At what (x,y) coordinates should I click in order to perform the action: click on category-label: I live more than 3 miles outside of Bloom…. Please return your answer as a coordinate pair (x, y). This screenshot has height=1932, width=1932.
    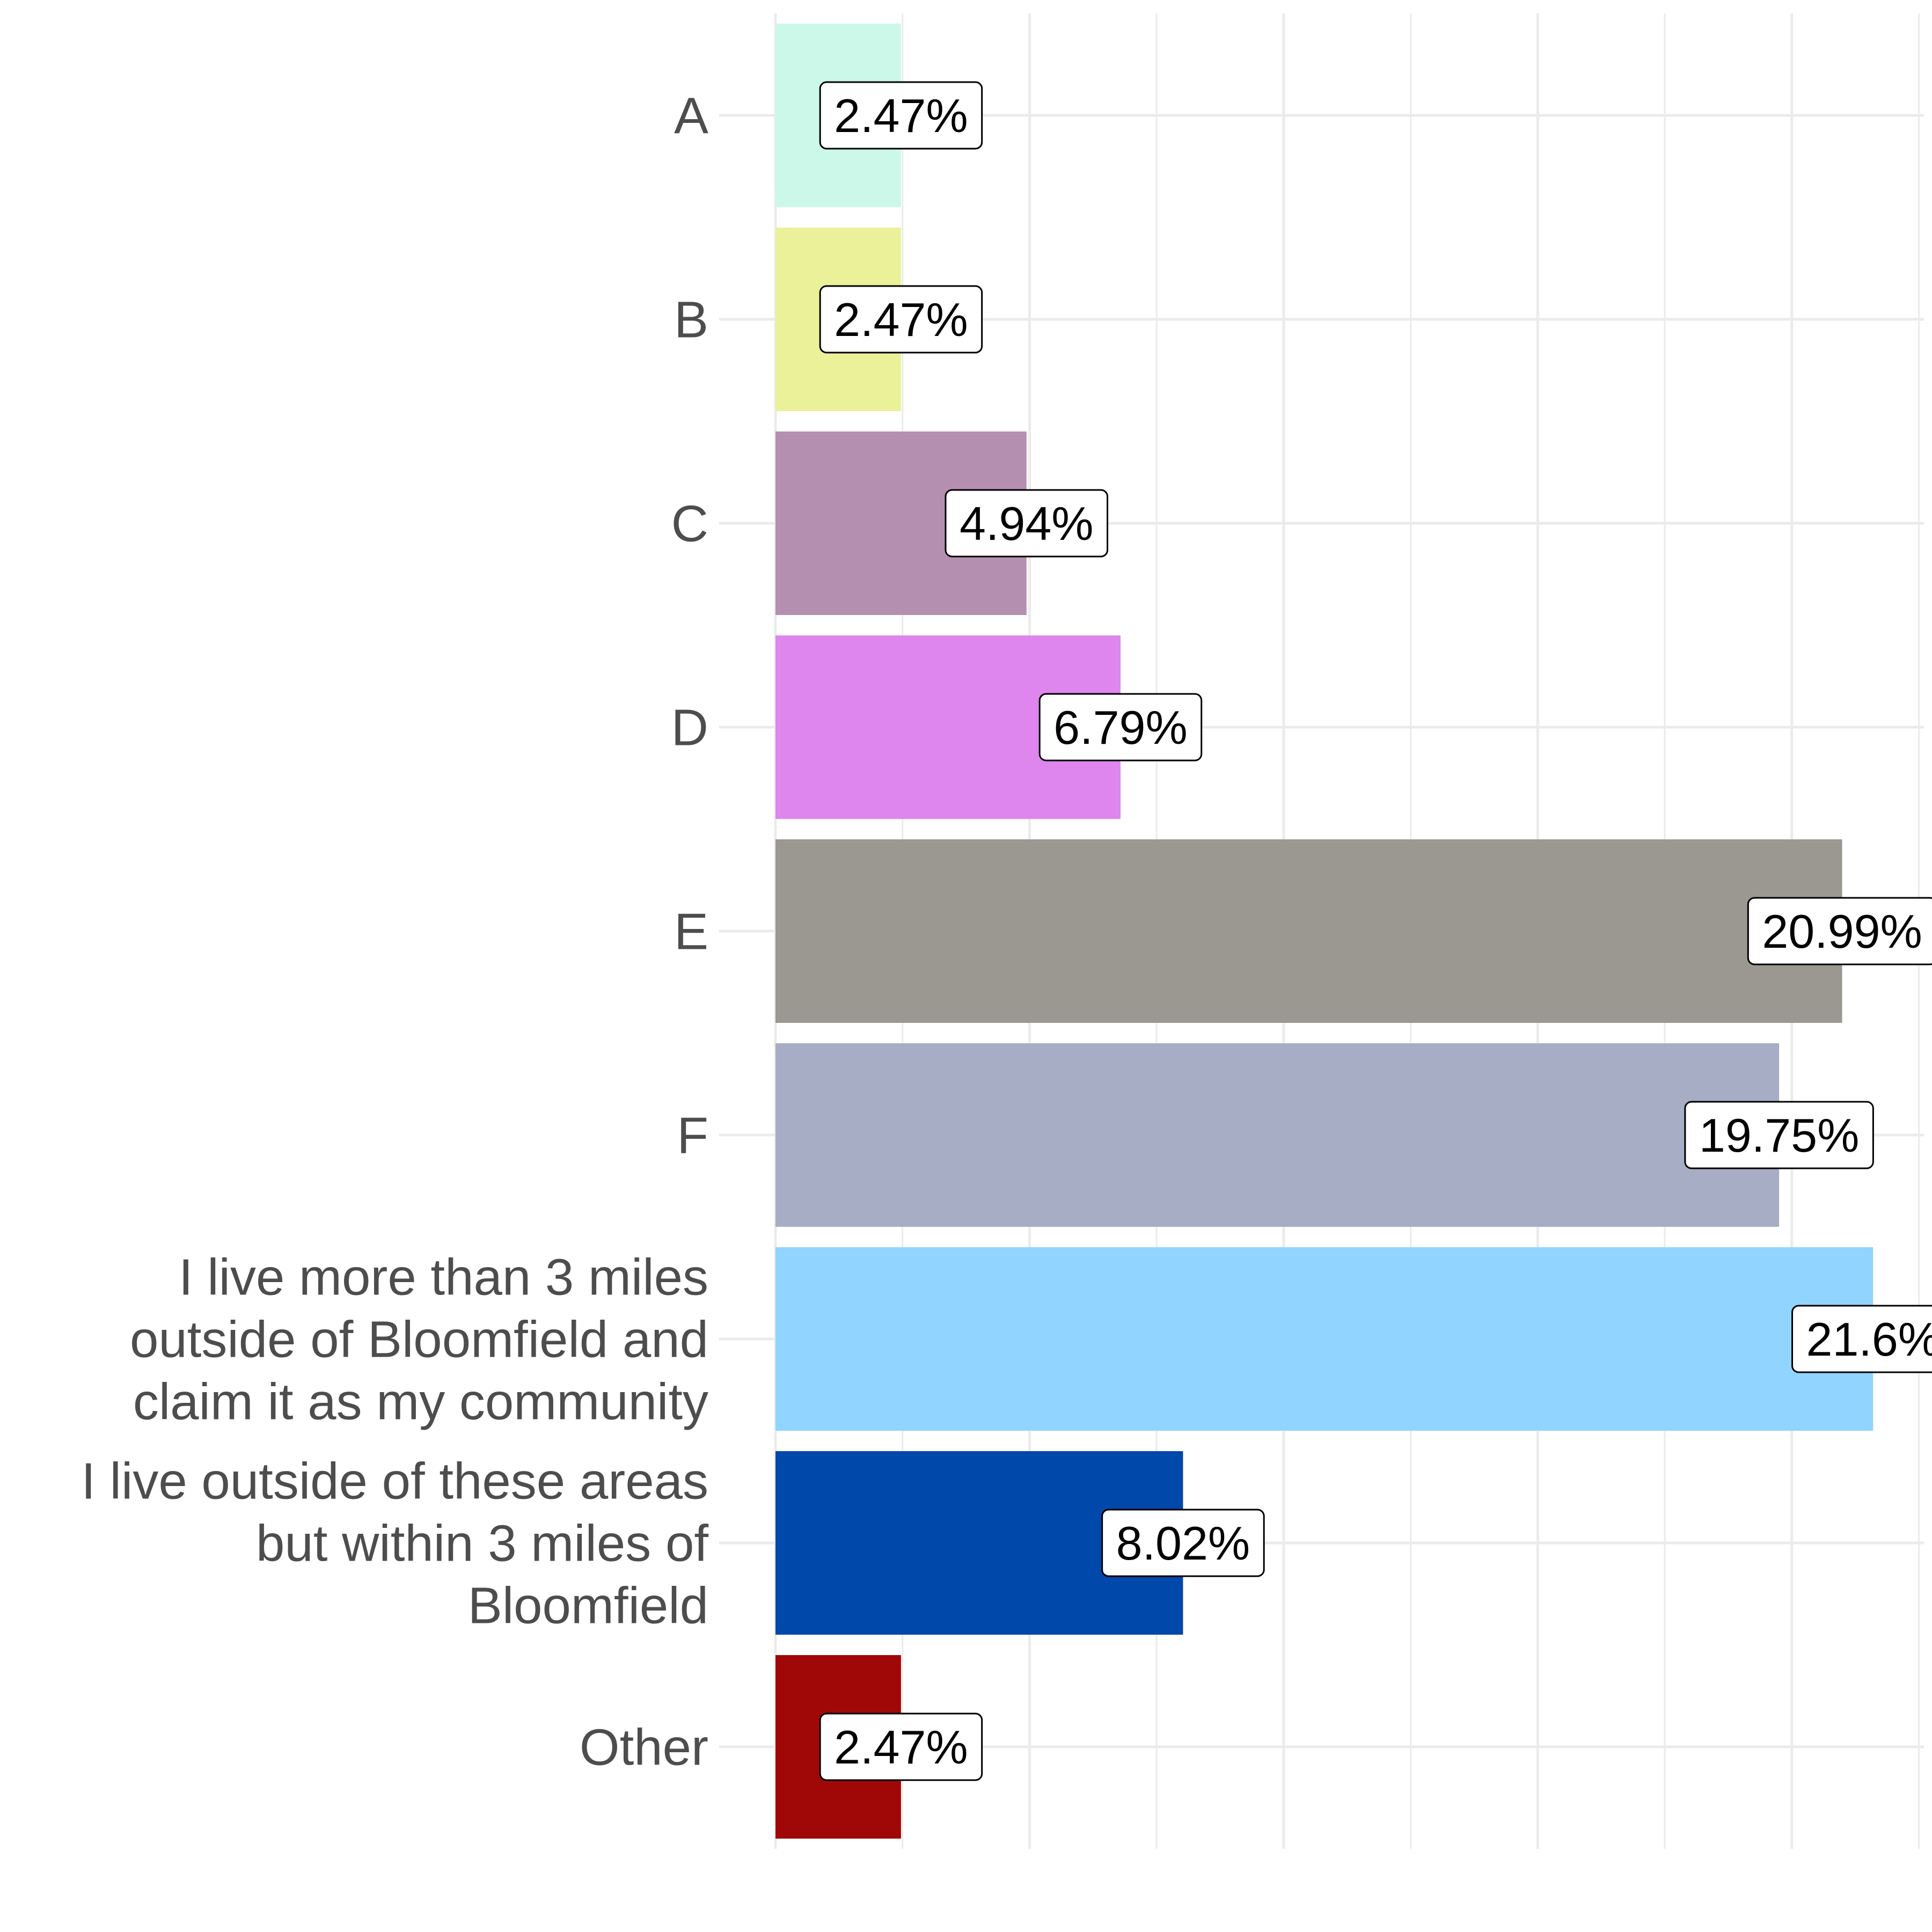
    Looking at the image, I should click on (419, 1340).